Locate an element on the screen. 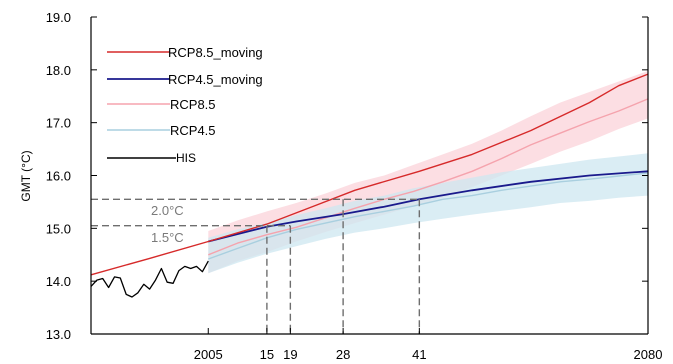  x-tick-label: 15 is located at coordinates (267, 354).